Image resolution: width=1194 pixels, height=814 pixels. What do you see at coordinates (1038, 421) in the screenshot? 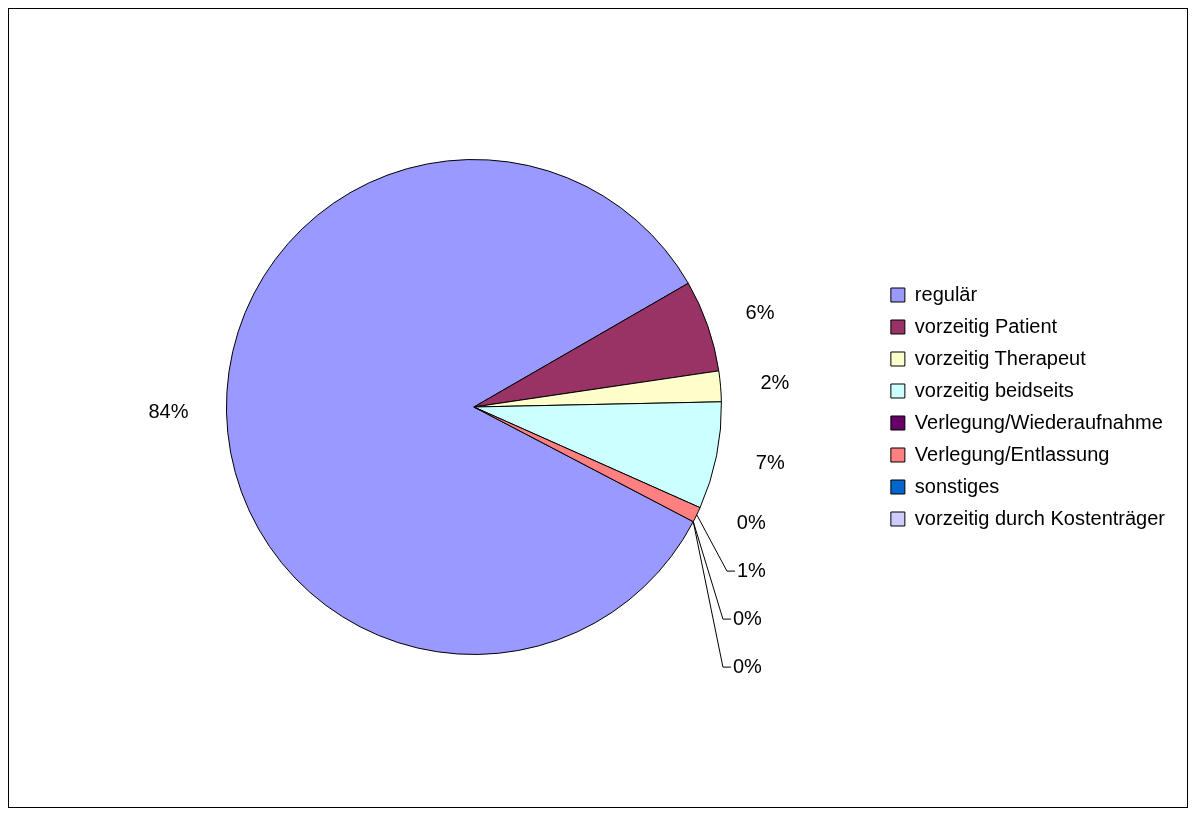
I see `legend-label: Verlegung/Wiederaufnahme` at bounding box center [1038, 421].